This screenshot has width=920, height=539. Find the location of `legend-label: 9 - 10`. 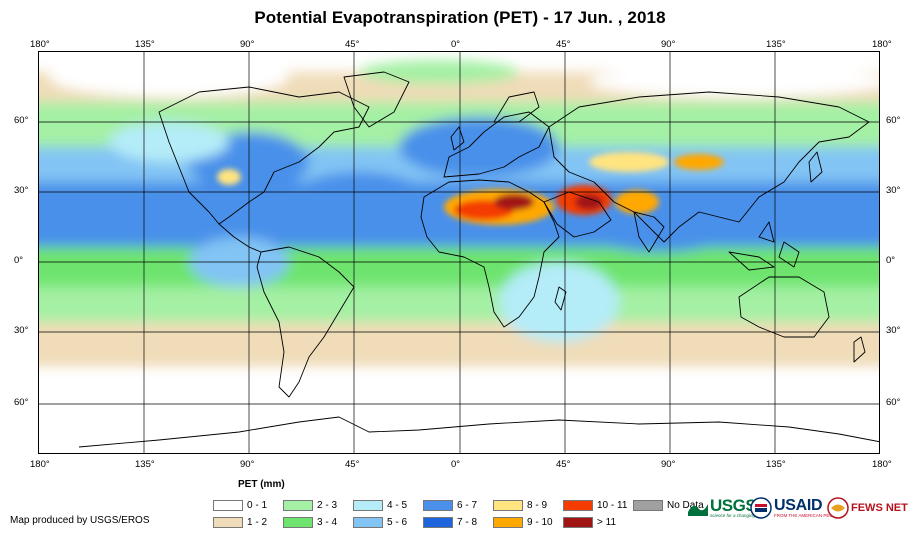

legend-label: 9 - 10 is located at coordinates (540, 522).